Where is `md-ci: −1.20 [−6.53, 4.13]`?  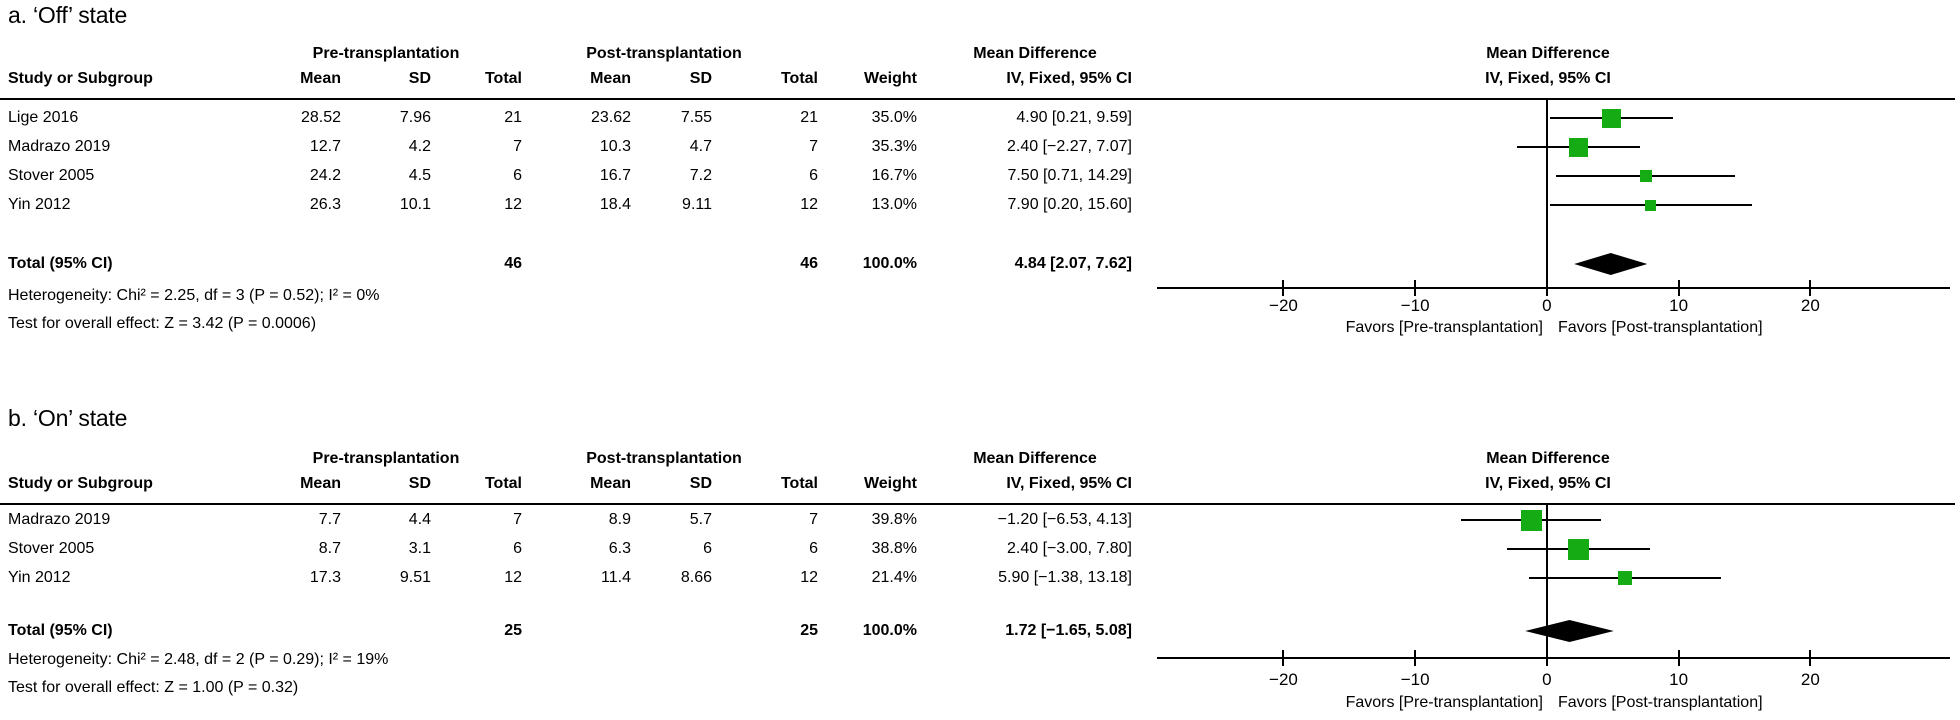
md-ci: −1.20 [−6.53, 4.13] is located at coordinates (1064, 519).